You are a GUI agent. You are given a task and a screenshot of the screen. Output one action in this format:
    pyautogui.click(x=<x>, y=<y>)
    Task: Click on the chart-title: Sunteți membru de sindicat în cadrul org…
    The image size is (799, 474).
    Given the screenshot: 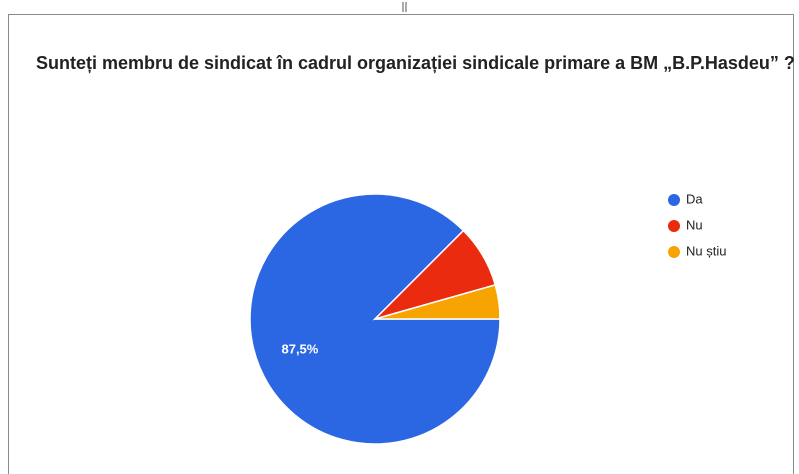 What is the action you would take?
    pyautogui.click(x=415, y=63)
    